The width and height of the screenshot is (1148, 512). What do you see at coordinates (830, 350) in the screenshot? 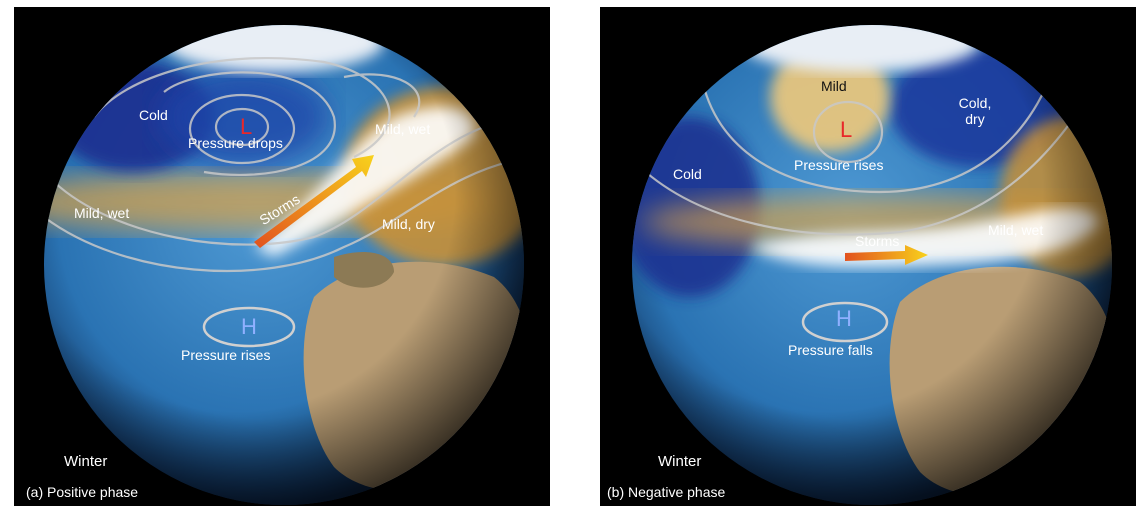
I see `label-high-note: Pressure falls` at bounding box center [830, 350].